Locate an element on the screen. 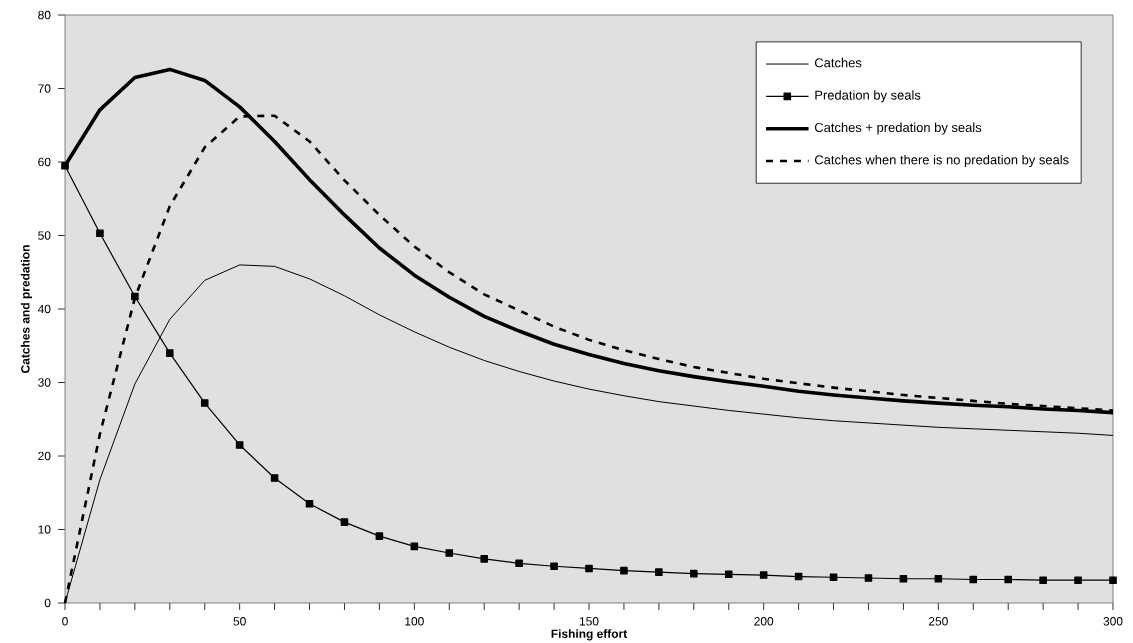 The width and height of the screenshot is (1133, 643). x-tick-label: 0 is located at coordinates (65, 621).